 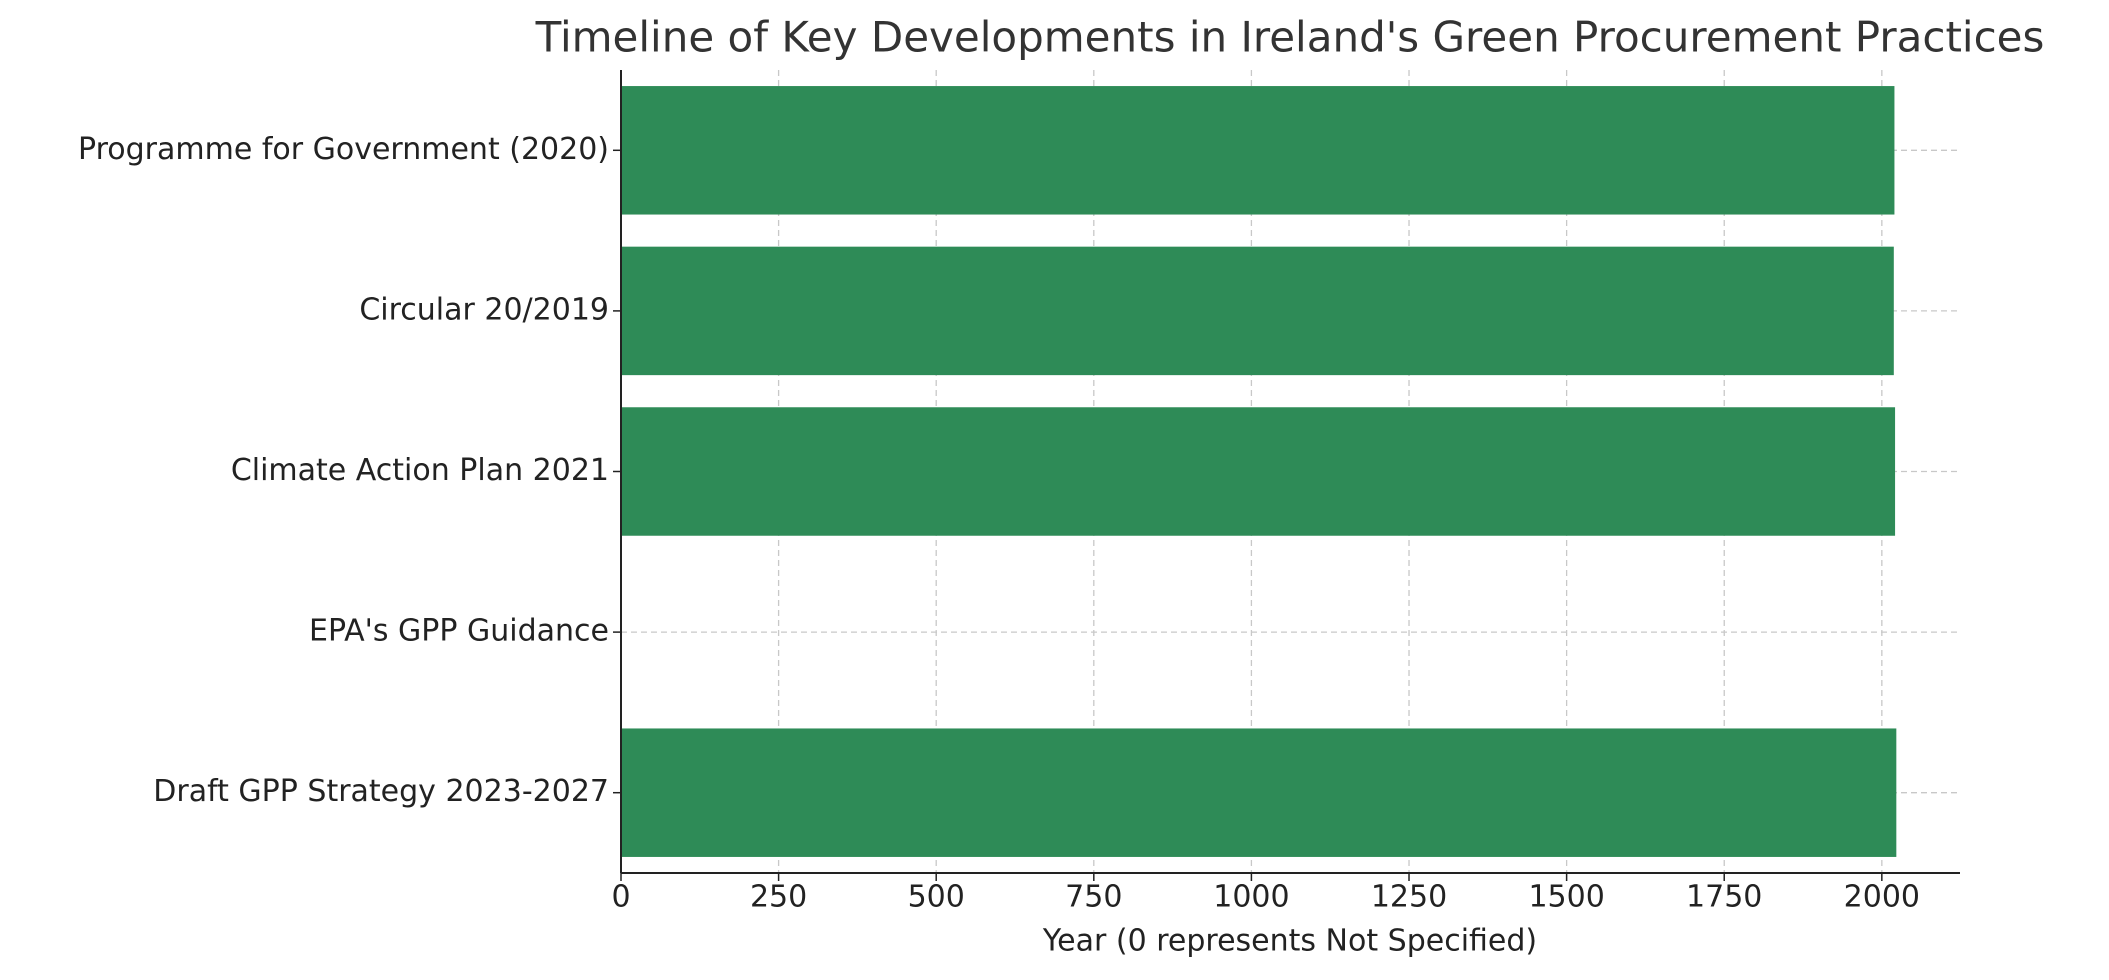 I want to click on y-tick-label: Climate Action Plan 2021, so click(x=420, y=470).